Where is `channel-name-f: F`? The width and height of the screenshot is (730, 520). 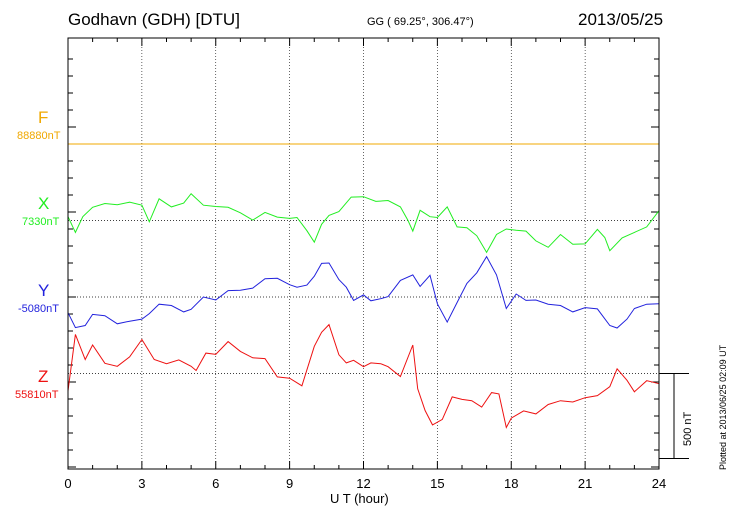
channel-name-f: F is located at coordinates (43, 117).